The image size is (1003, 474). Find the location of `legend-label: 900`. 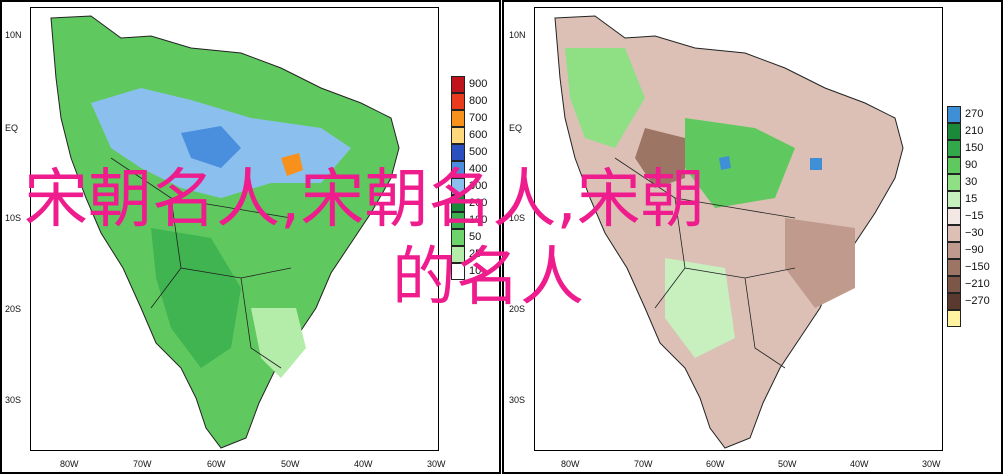

legend-label: 900 is located at coordinates (478, 84).